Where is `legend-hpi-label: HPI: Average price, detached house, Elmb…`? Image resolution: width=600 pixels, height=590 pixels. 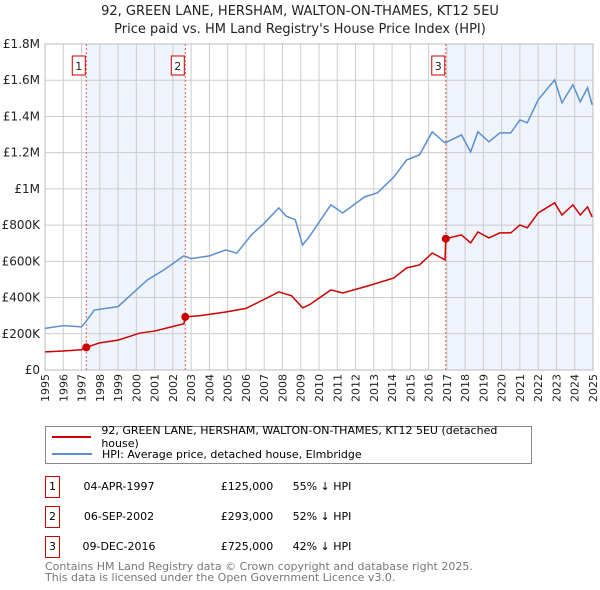
legend-hpi-label: HPI: Average price, detached house, Elmb… is located at coordinates (232, 454).